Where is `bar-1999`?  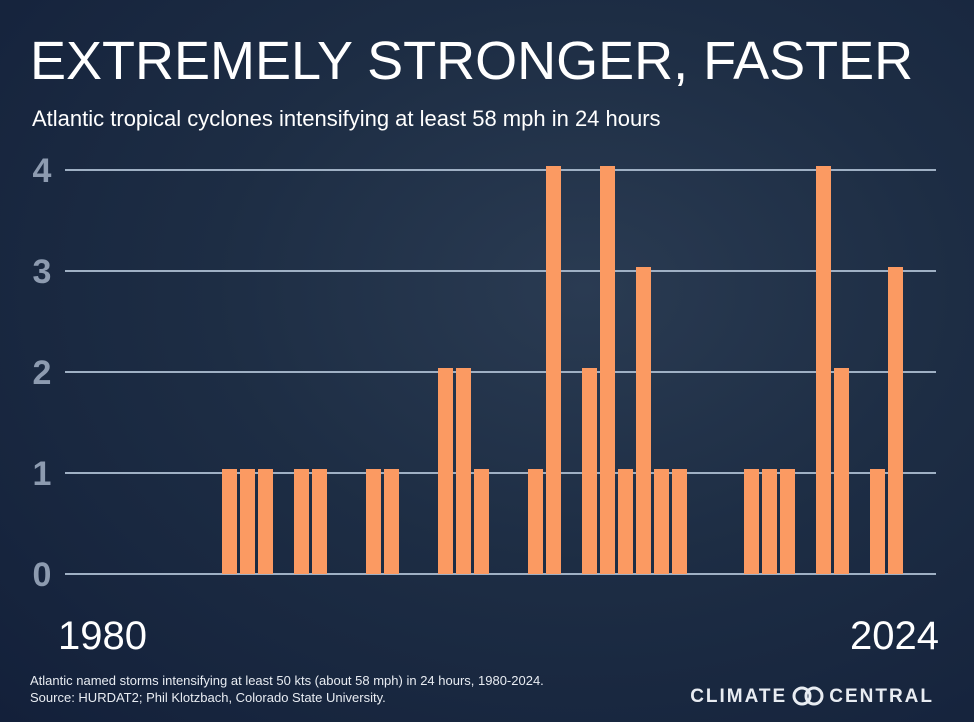 bar-1999 is located at coordinates (445, 471).